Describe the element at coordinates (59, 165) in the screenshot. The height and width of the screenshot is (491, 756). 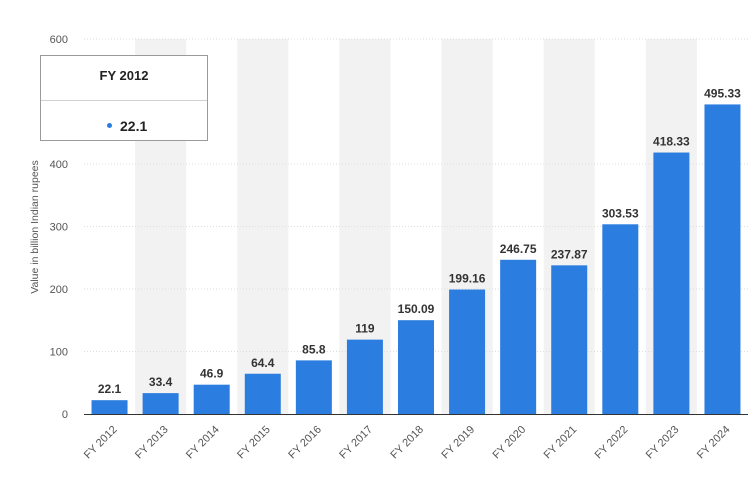
I see `y-tick-label: 400` at that location.